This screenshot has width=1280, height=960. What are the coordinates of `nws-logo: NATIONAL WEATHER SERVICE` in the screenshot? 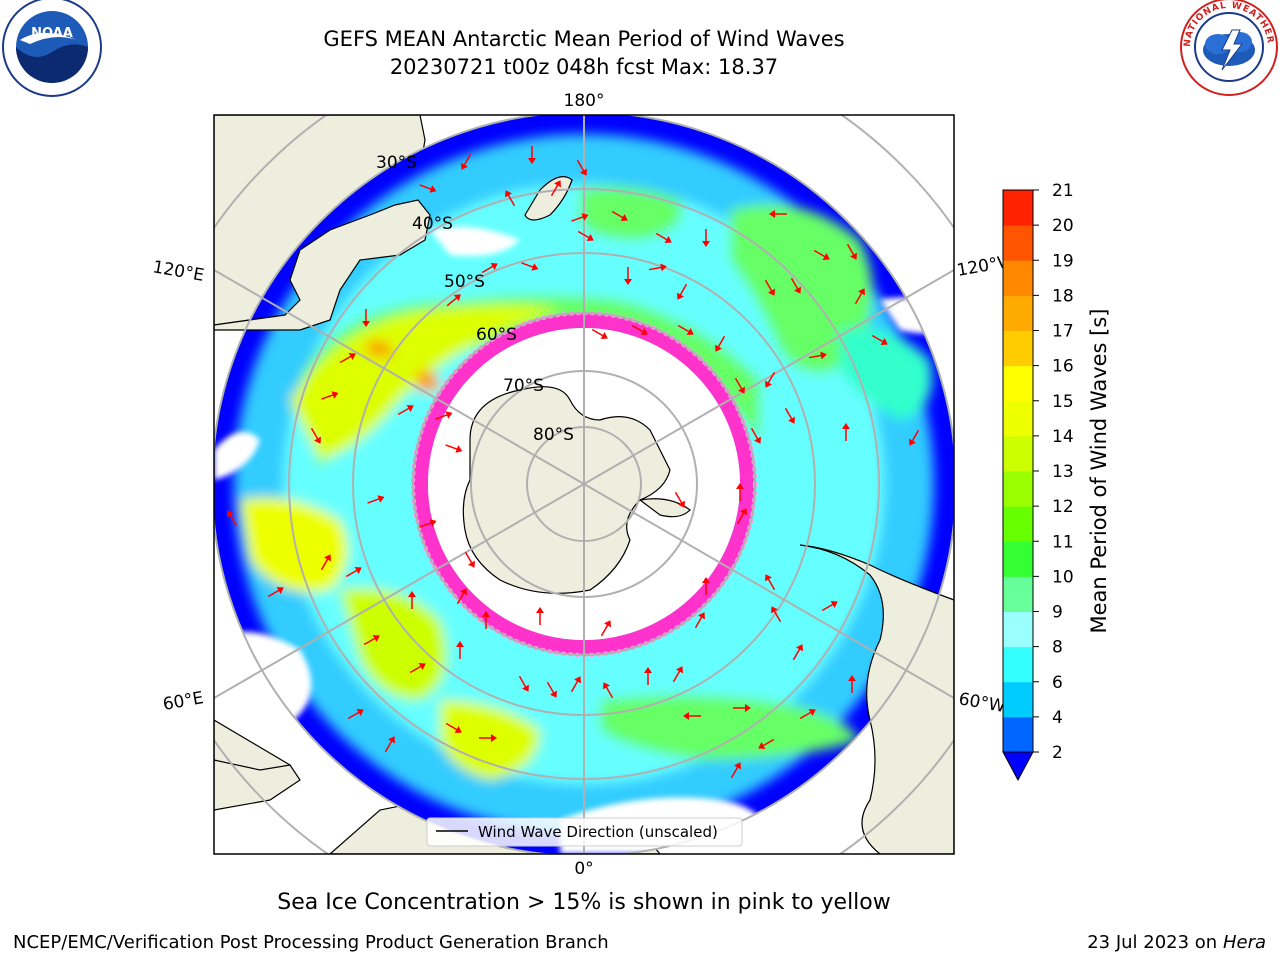 It's located at (639, 48).